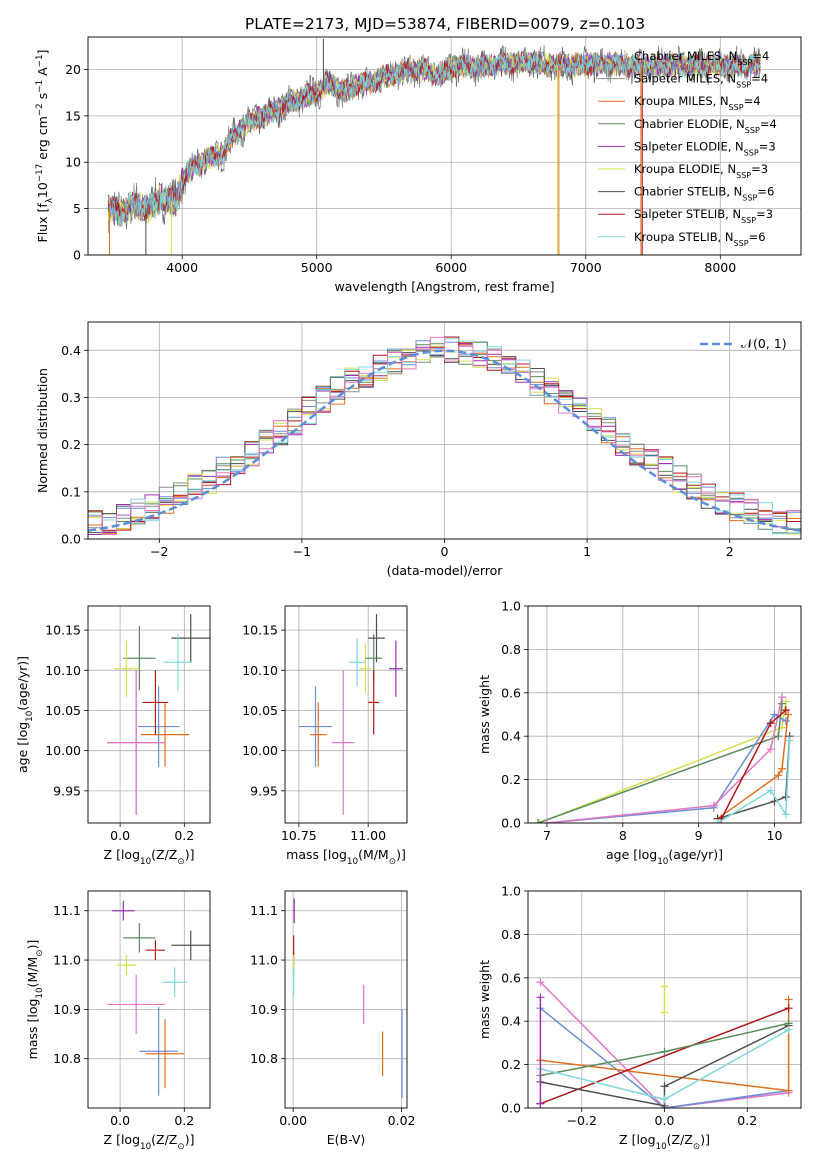  Describe the element at coordinates (689, 146) in the screenshot. I see `legend-label-sae-part: Salpeter ELODIE, N` at that location.